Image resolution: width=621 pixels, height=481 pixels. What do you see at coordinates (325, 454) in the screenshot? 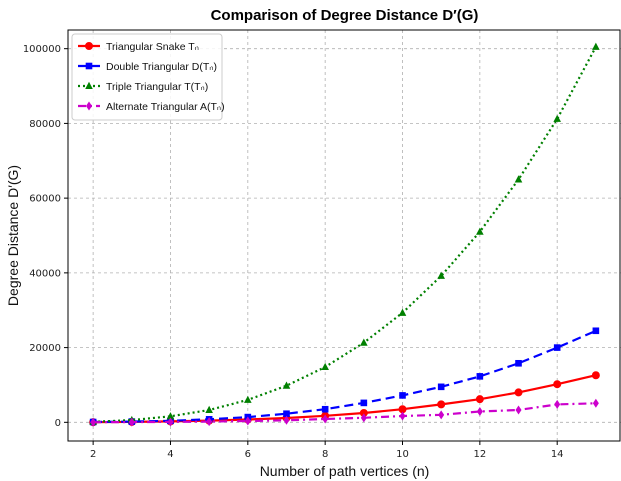
I see `x-tick-label: 8` at bounding box center [325, 454].